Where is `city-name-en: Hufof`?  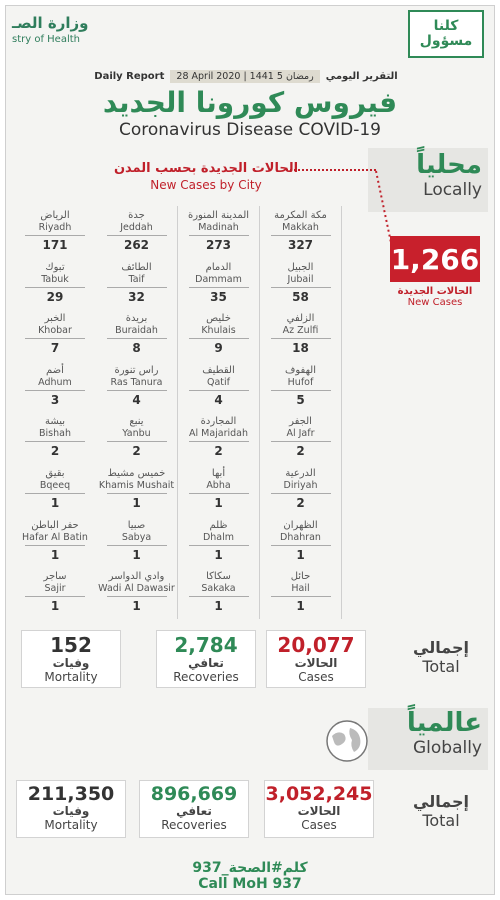
city-name-en: Hufof is located at coordinates (300, 382).